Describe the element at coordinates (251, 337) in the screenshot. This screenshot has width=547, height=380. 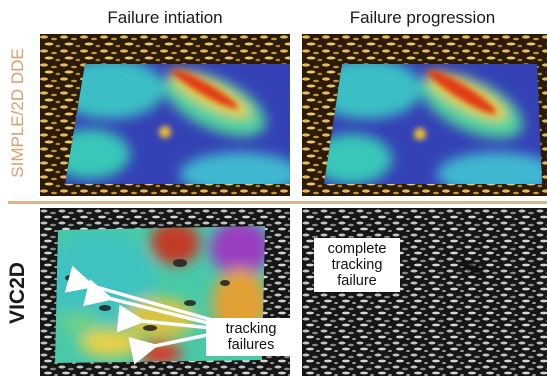
I see `tracking-failures-callout: tracking failures` at that location.